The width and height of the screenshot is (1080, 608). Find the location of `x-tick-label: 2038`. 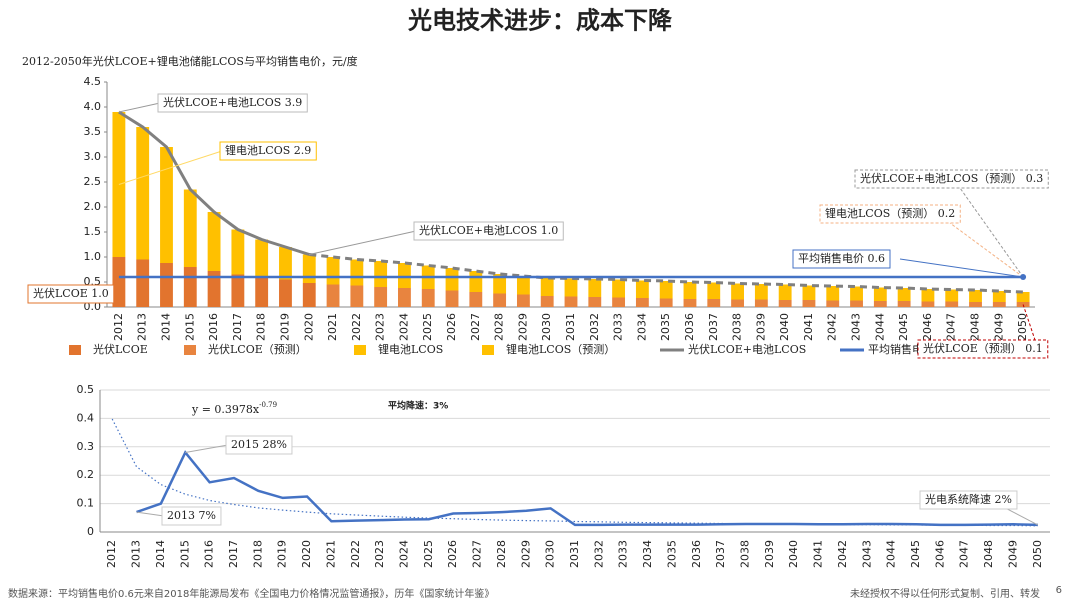

x-tick-label: 2038 is located at coordinates (745, 554).